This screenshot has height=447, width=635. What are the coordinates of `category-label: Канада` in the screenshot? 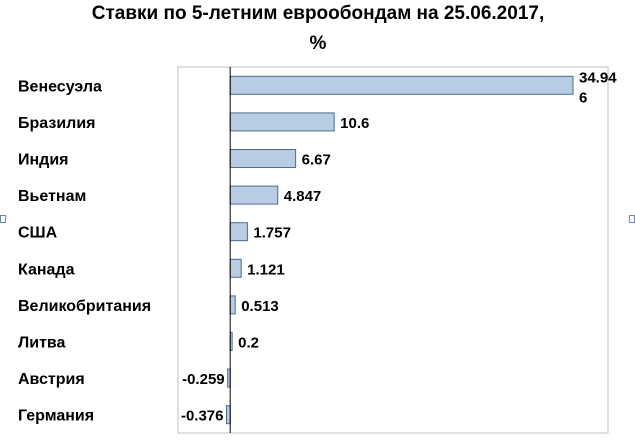 It's located at (46, 269).